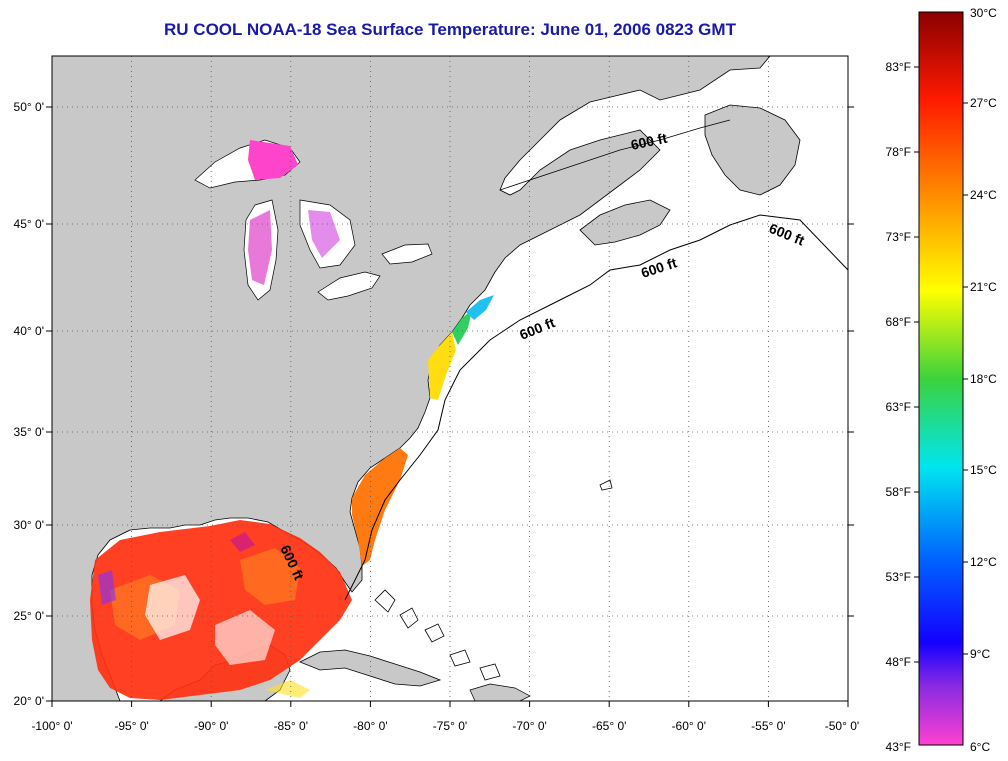 Image resolution: width=1008 pixels, height=761 pixels. Describe the element at coordinates (29, 616) in the screenshot. I see `latitude-label: 25° 0'` at that location.